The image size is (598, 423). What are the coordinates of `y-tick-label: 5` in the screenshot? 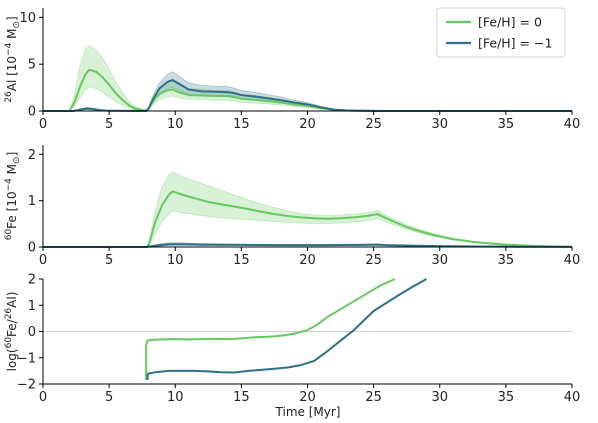 It's located at (32, 65).